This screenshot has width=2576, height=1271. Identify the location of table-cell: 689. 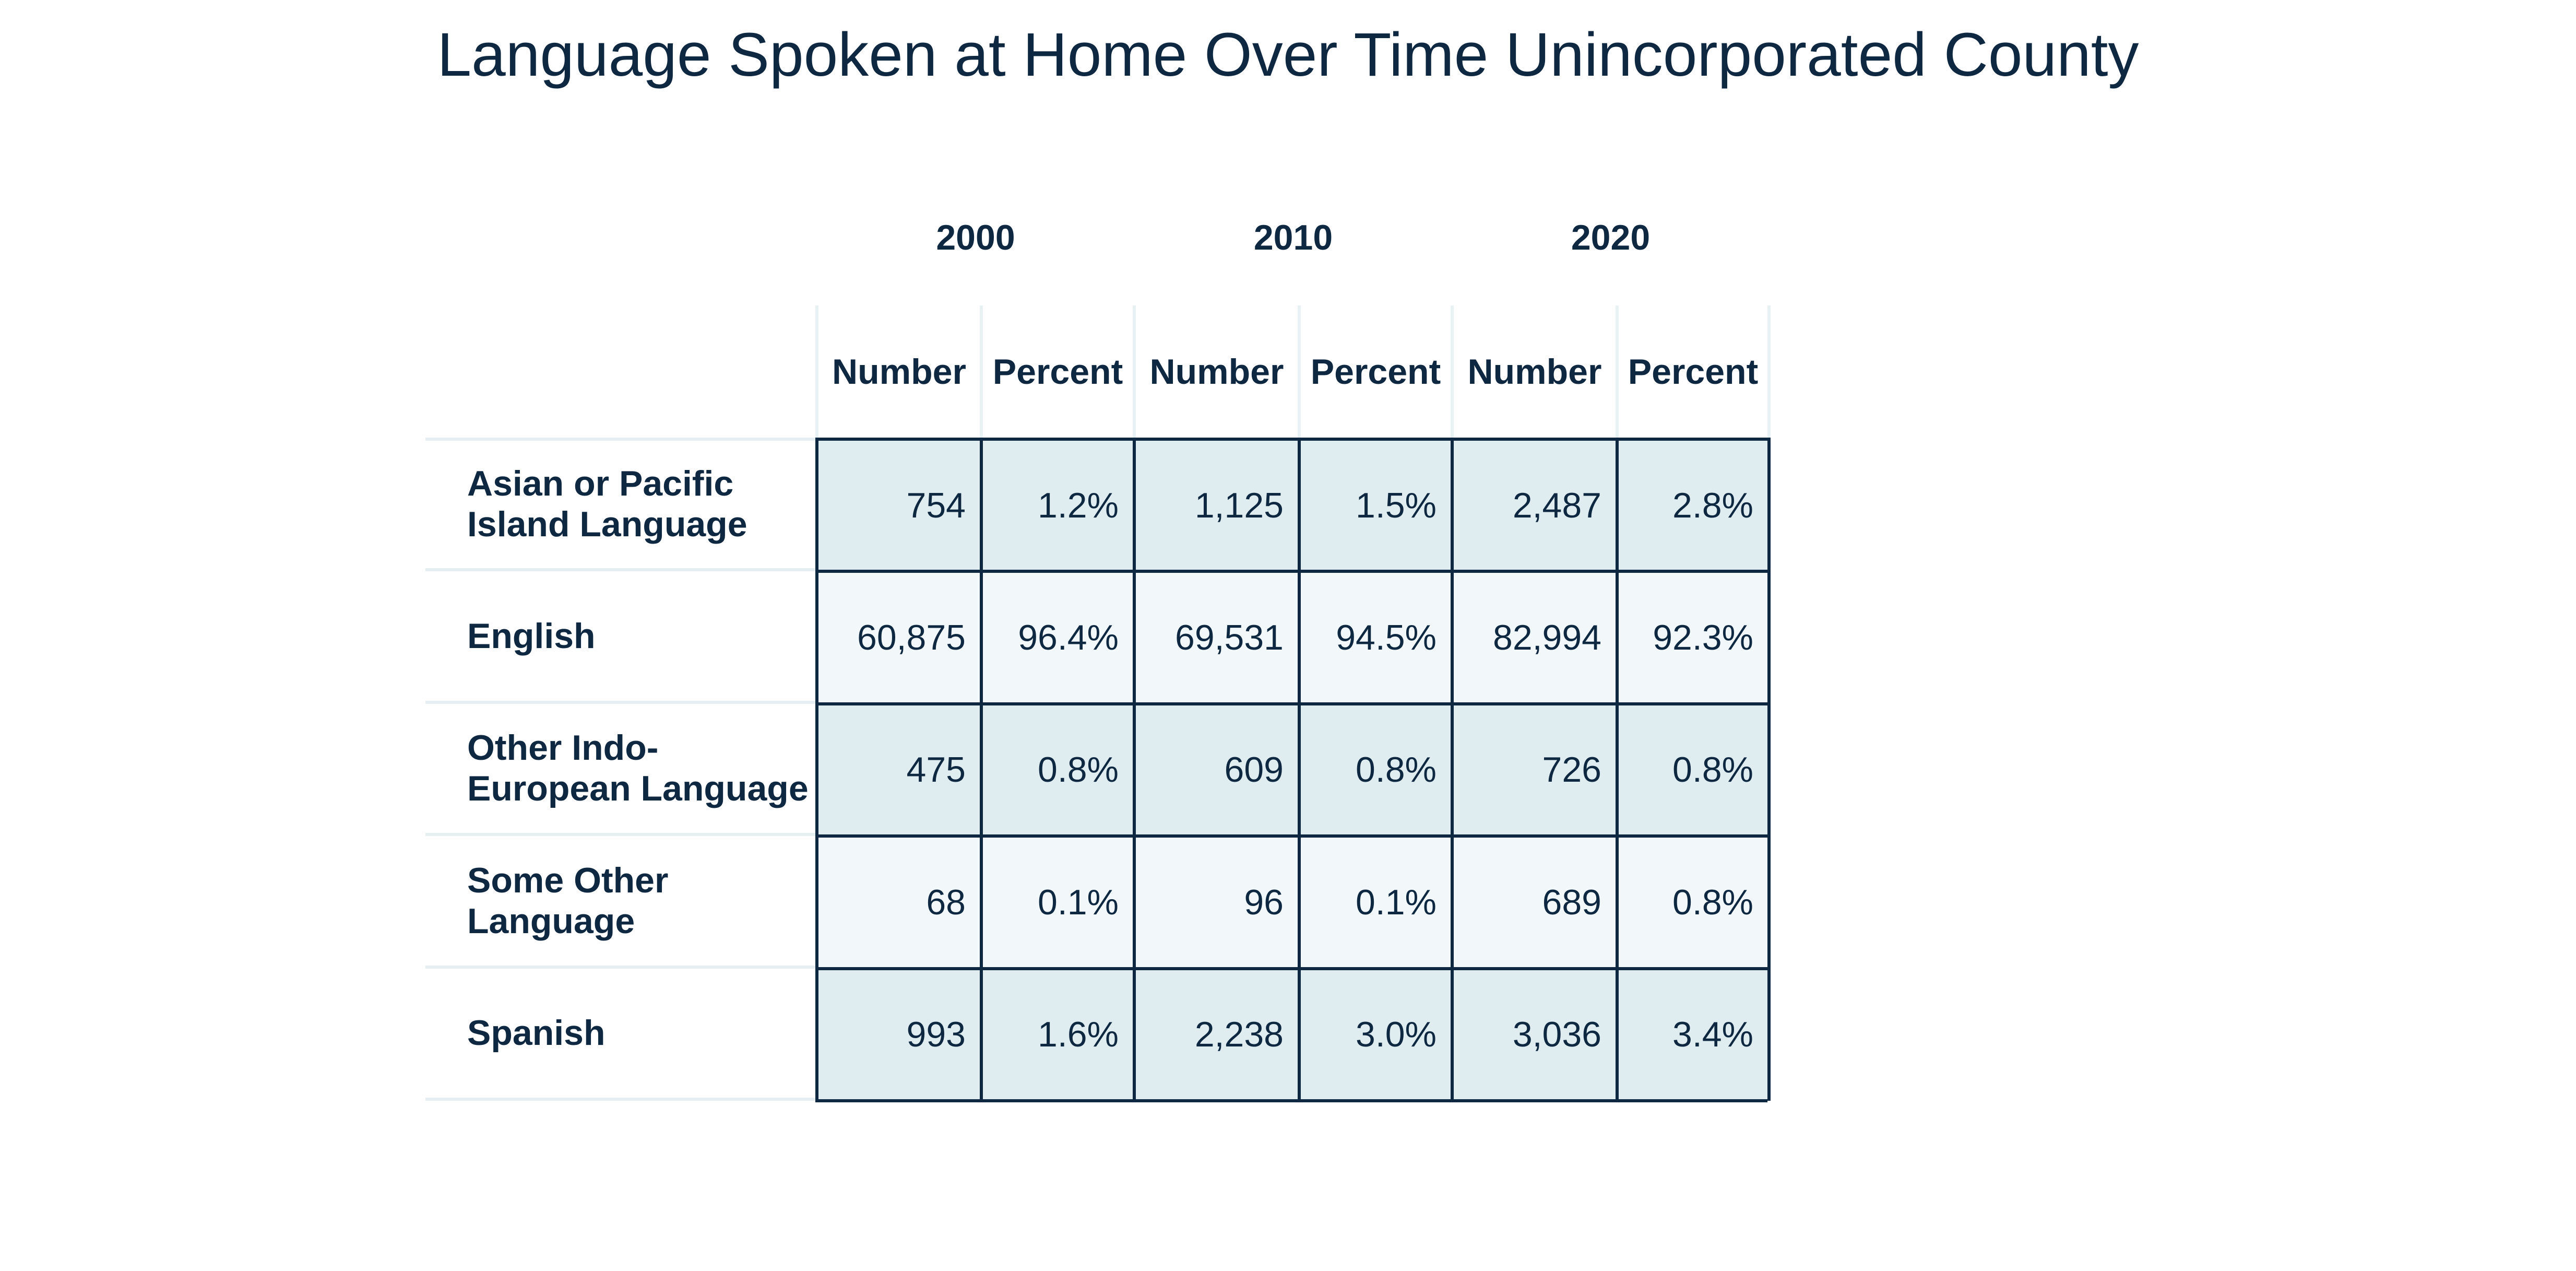
(1534, 902).